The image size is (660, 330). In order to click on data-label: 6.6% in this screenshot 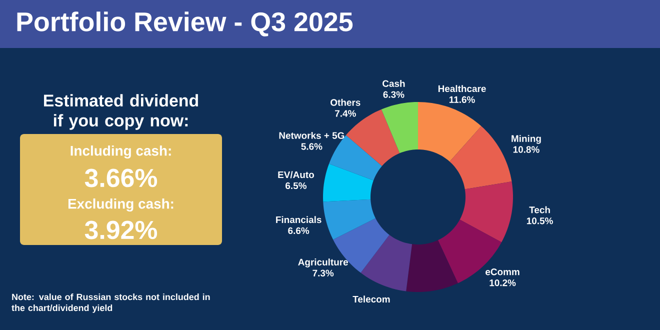, I will do `click(299, 230)`.